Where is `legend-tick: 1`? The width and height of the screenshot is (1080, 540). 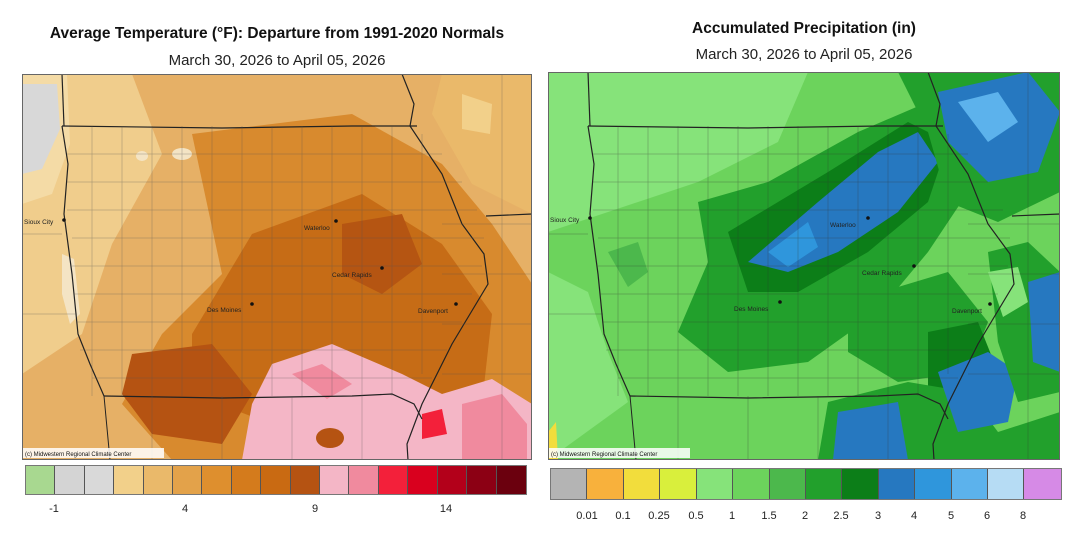
legend-tick: 1 is located at coordinates (732, 516).